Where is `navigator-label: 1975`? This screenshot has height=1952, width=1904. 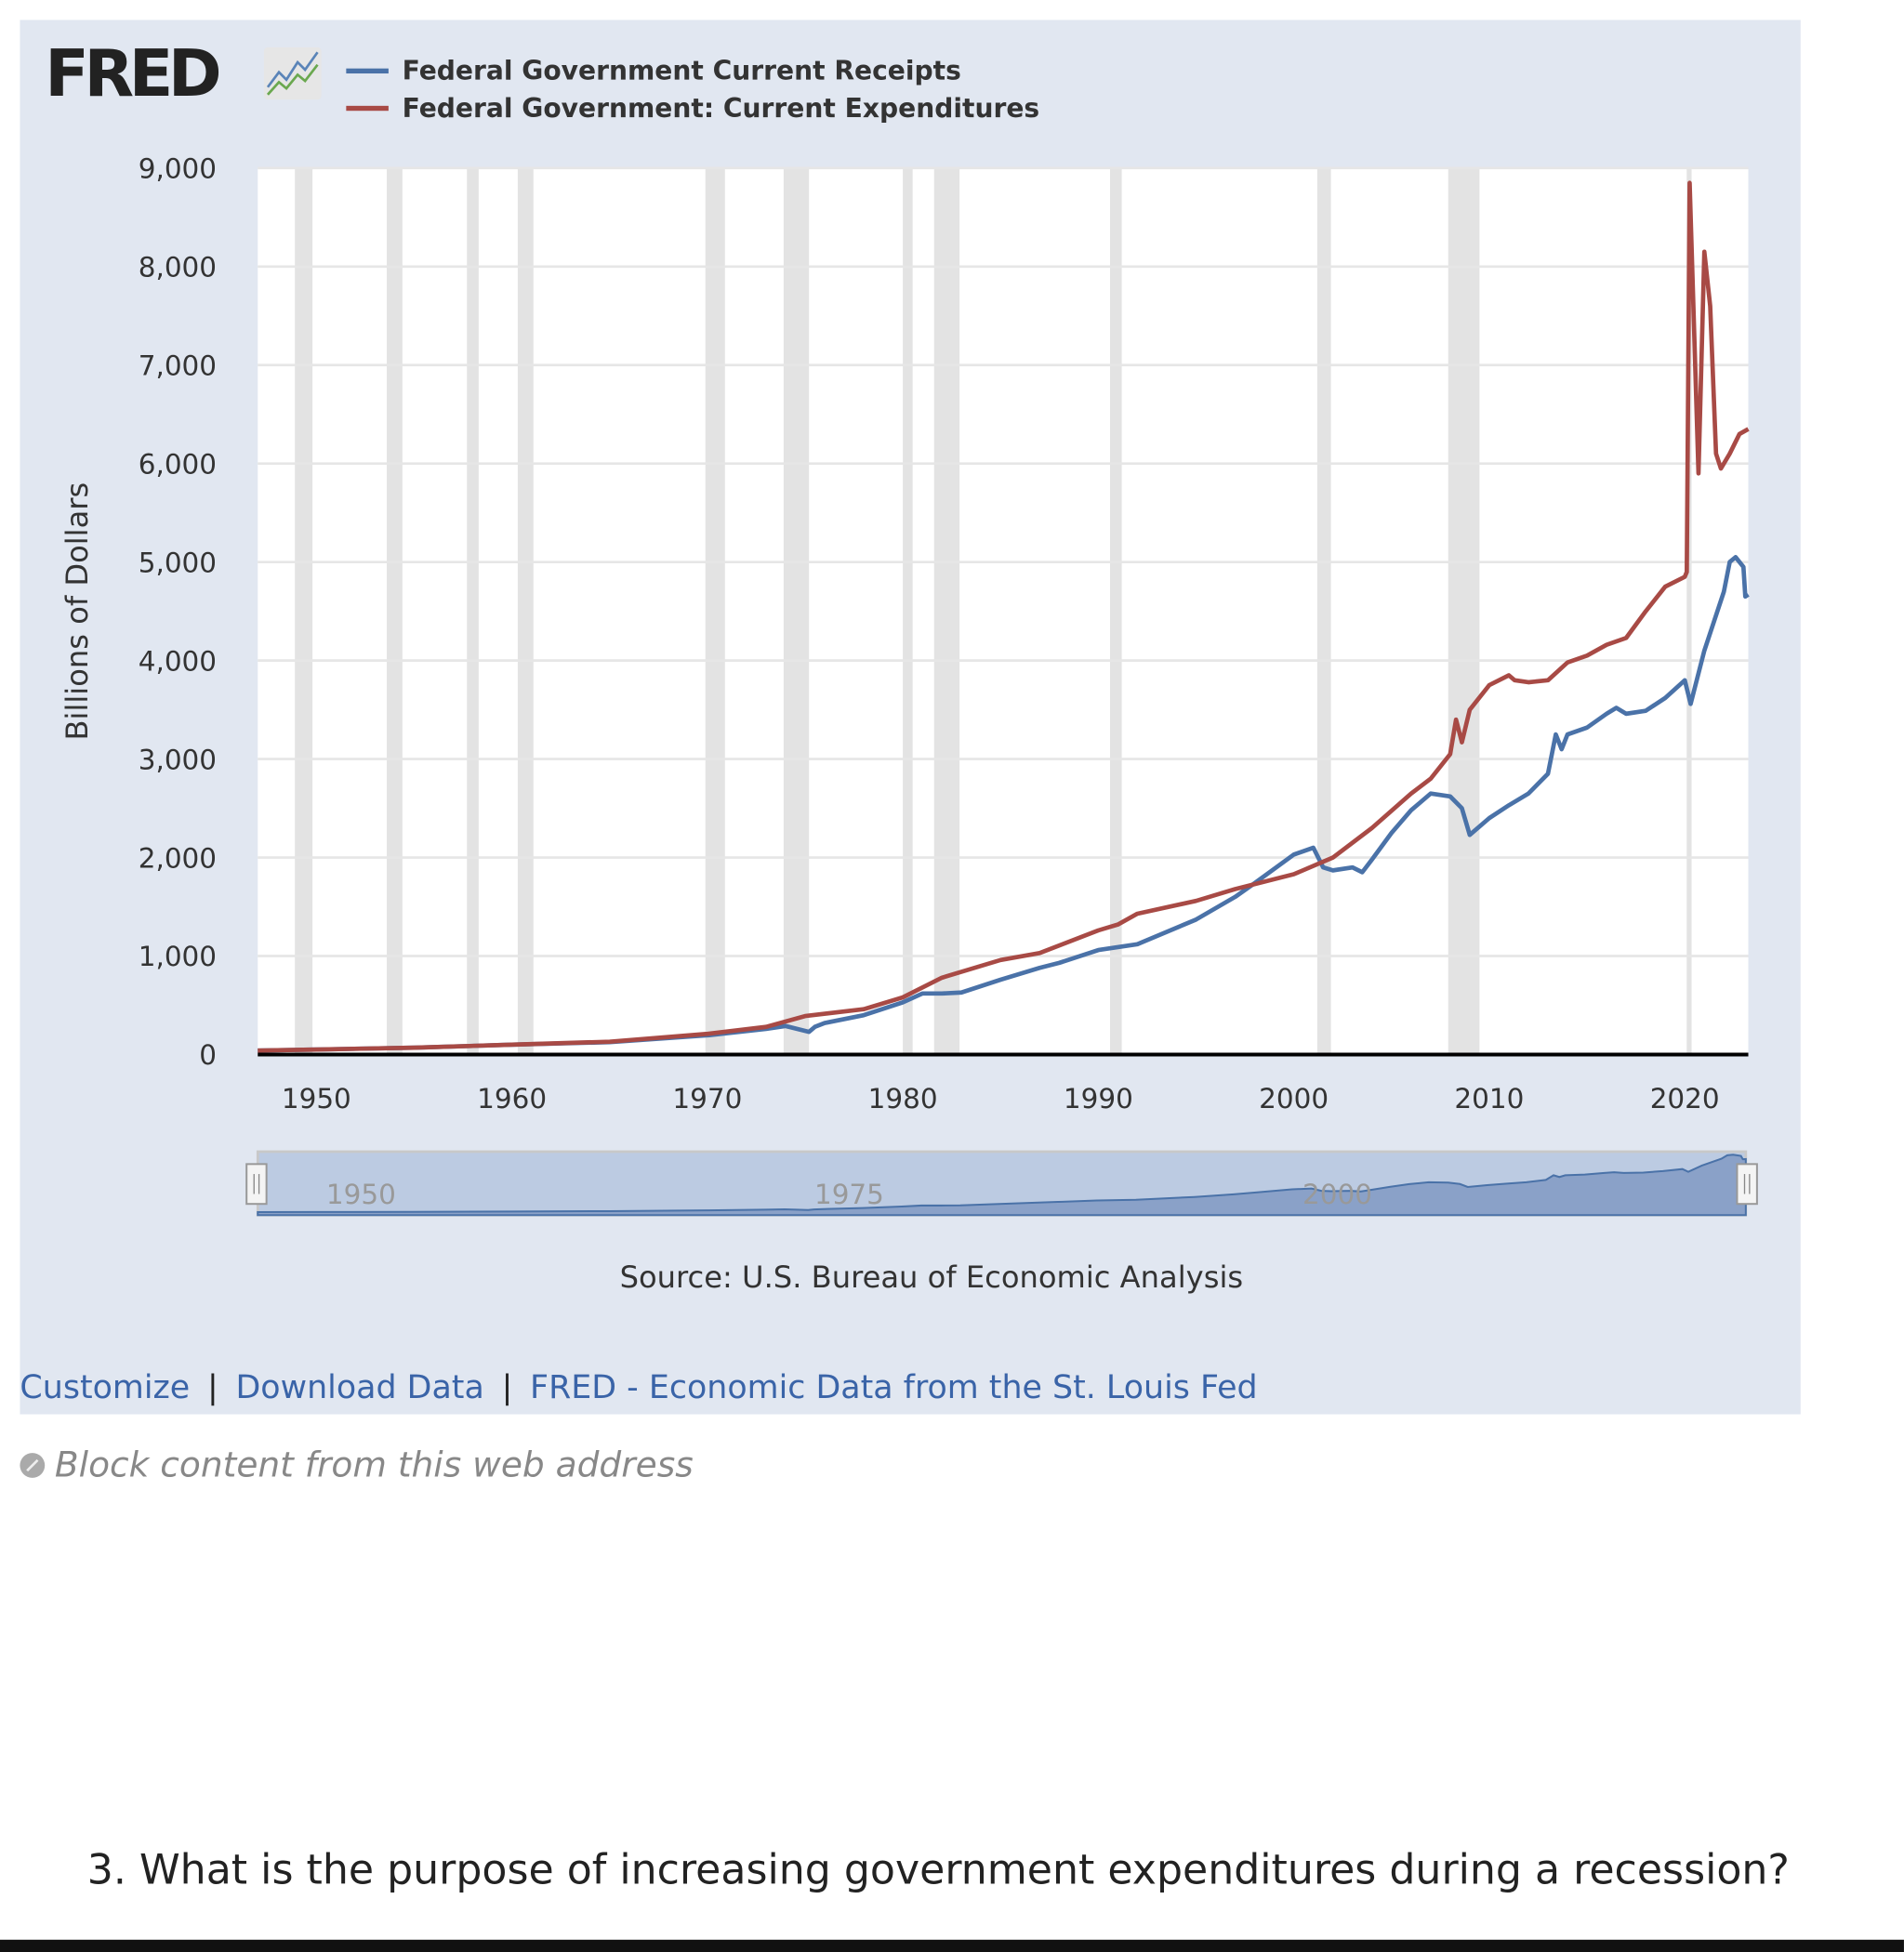 navigator-label: 1975 is located at coordinates (849, 1194).